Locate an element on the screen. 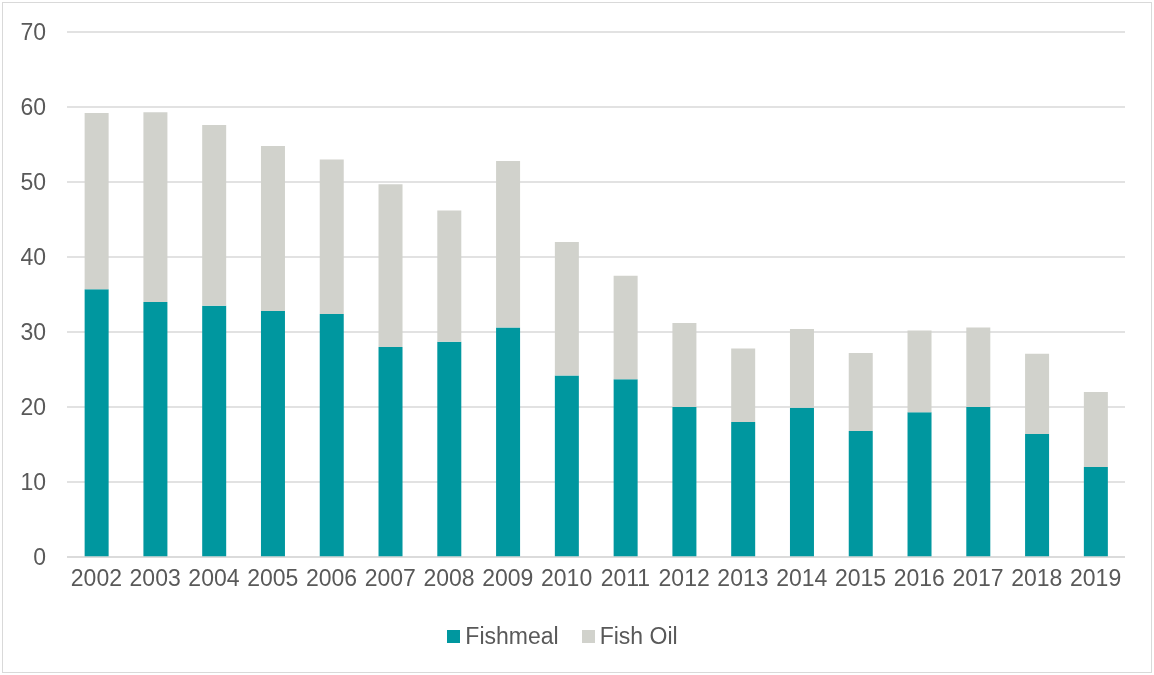 The height and width of the screenshot is (675, 1154). legend-label: Fishmeal is located at coordinates (512, 636).